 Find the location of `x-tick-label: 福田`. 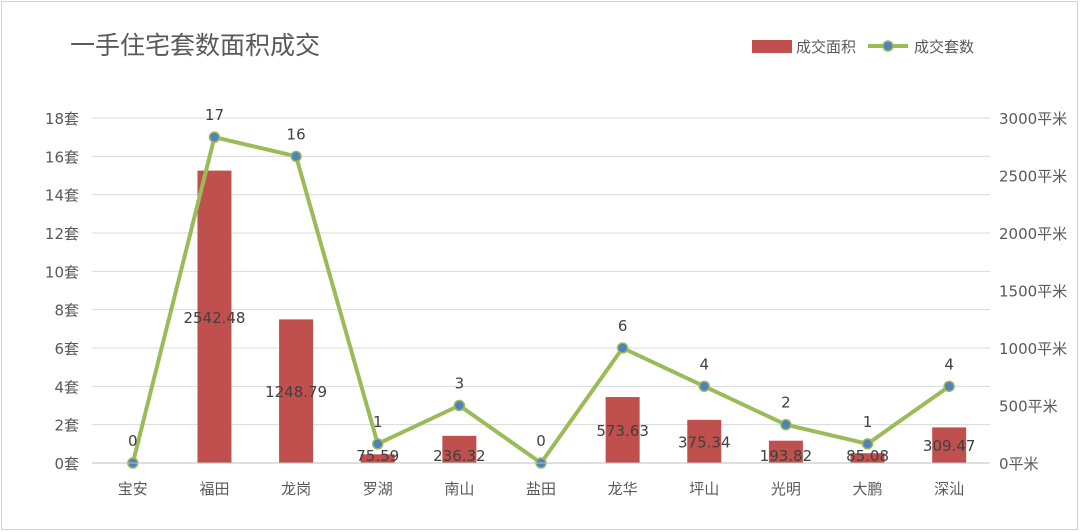

x-tick-label: 福田 is located at coordinates (214, 489).